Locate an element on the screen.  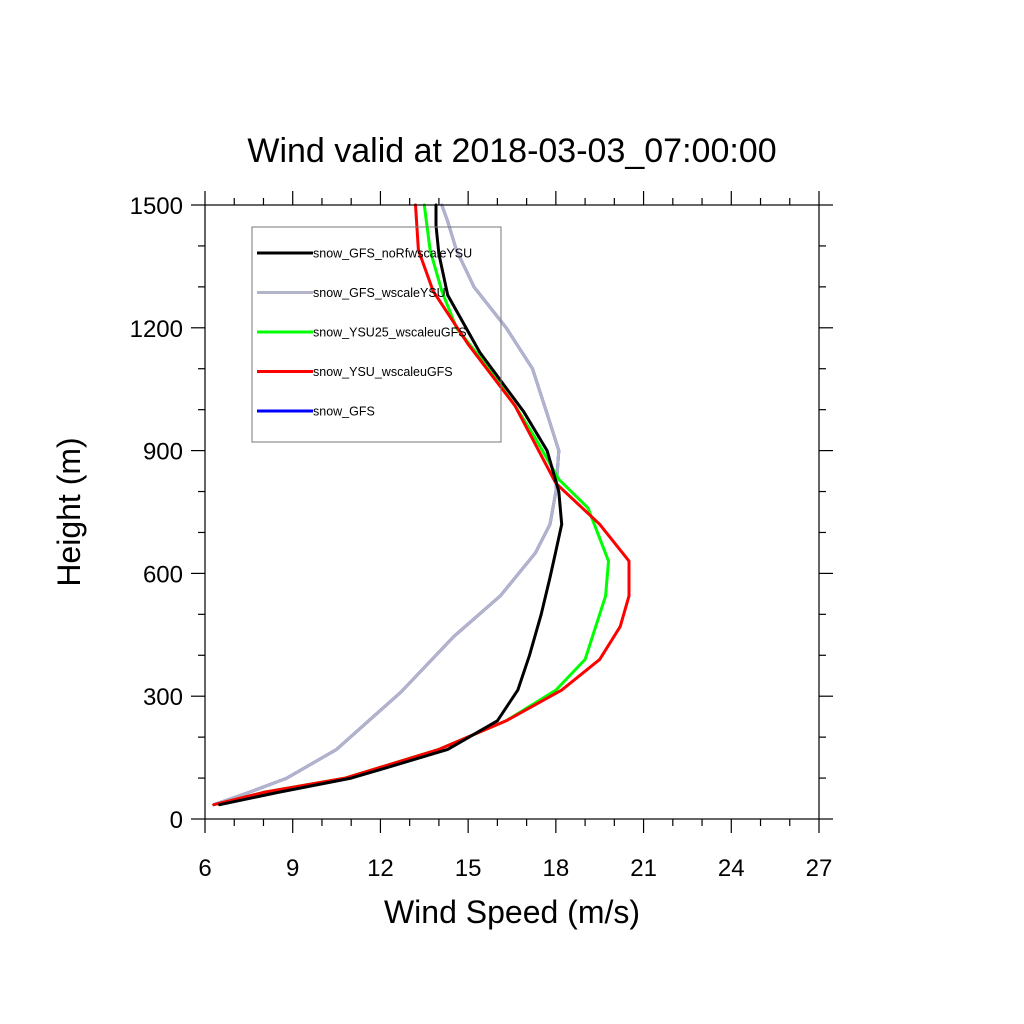
x-tick-label: 24 is located at coordinates (731, 868).